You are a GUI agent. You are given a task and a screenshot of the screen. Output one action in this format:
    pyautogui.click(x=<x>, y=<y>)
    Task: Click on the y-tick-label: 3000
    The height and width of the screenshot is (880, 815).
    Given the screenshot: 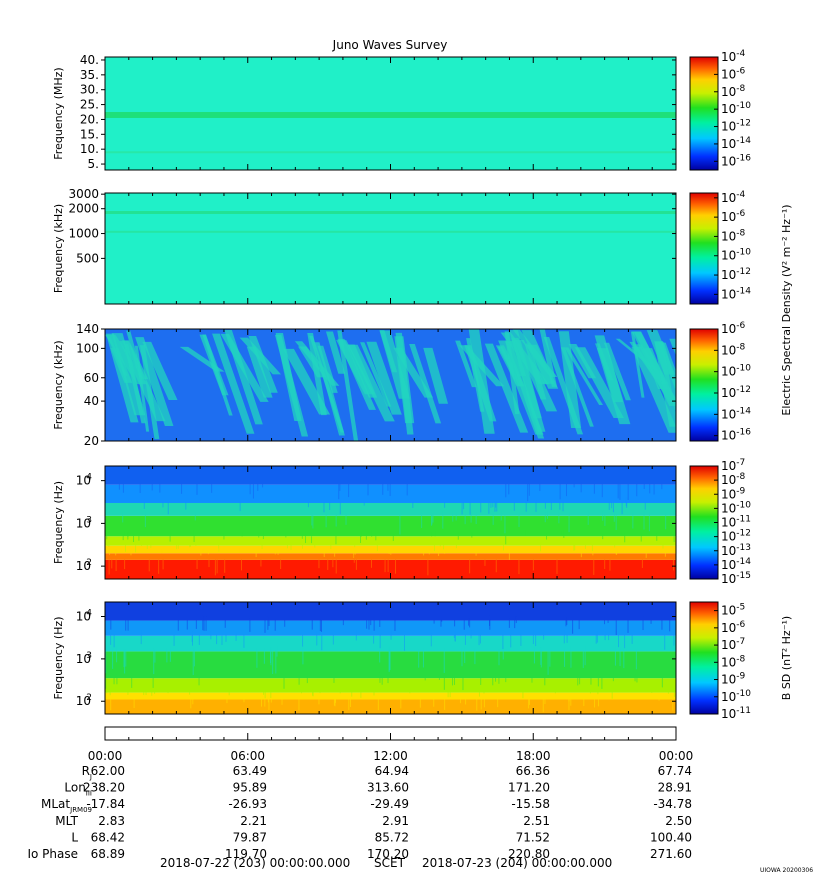 What is the action you would take?
    pyautogui.click(x=83, y=194)
    